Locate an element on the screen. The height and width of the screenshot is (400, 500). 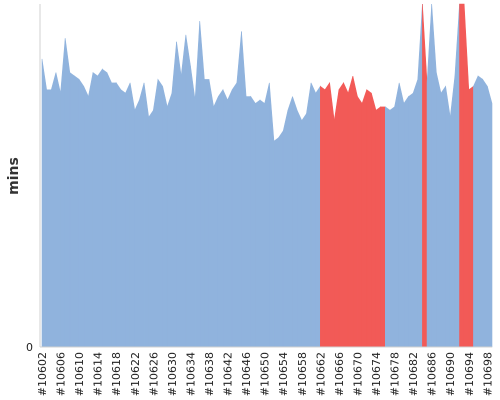
x-tick-label: #10686 is located at coordinates (432, 374).